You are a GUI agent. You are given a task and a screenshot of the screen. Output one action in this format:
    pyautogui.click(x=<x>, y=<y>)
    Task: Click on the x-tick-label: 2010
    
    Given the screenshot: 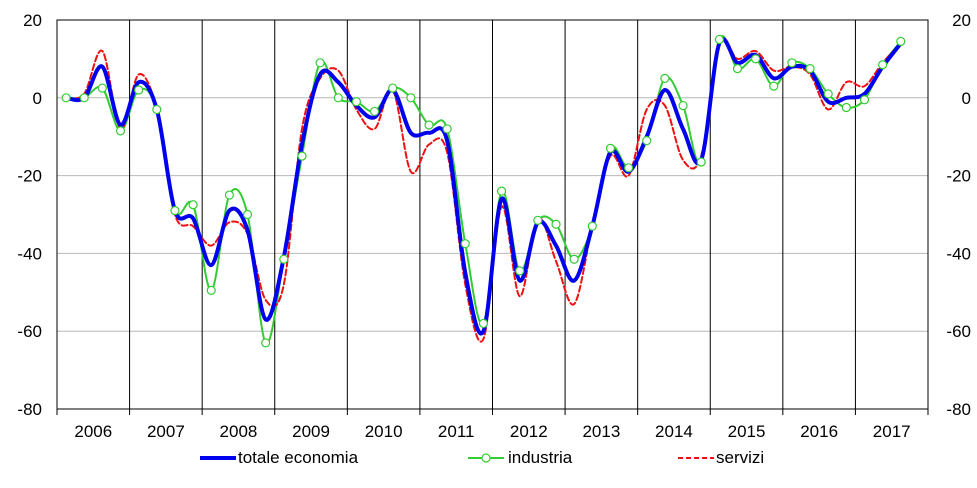 What is the action you would take?
    pyautogui.click(x=384, y=431)
    